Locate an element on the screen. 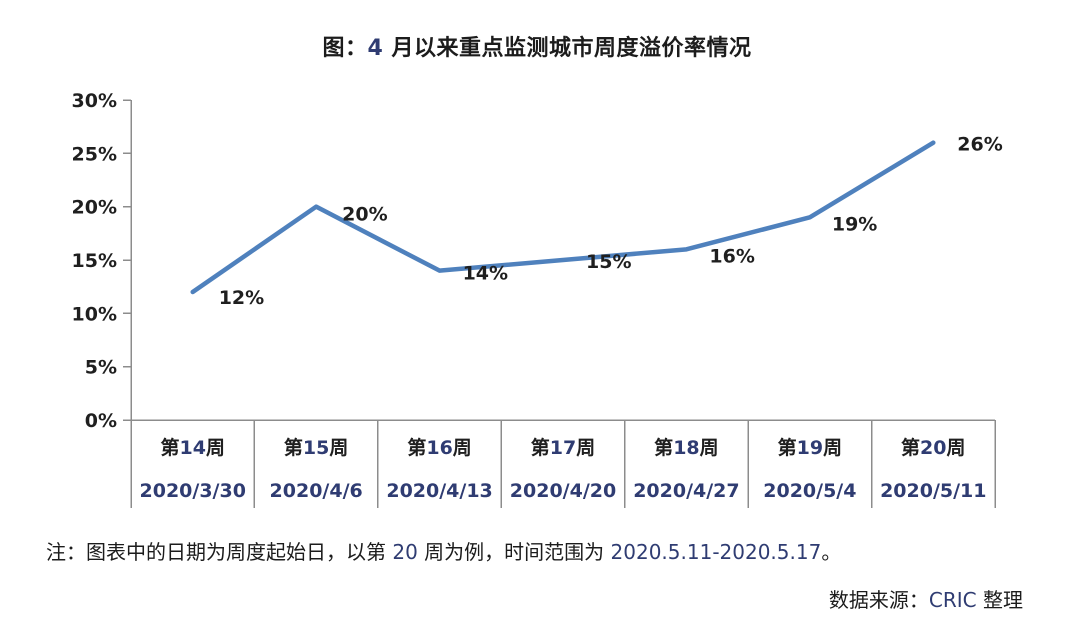 The height and width of the screenshot is (630, 1074). category-week-label: 第15周 is located at coordinates (316, 447).